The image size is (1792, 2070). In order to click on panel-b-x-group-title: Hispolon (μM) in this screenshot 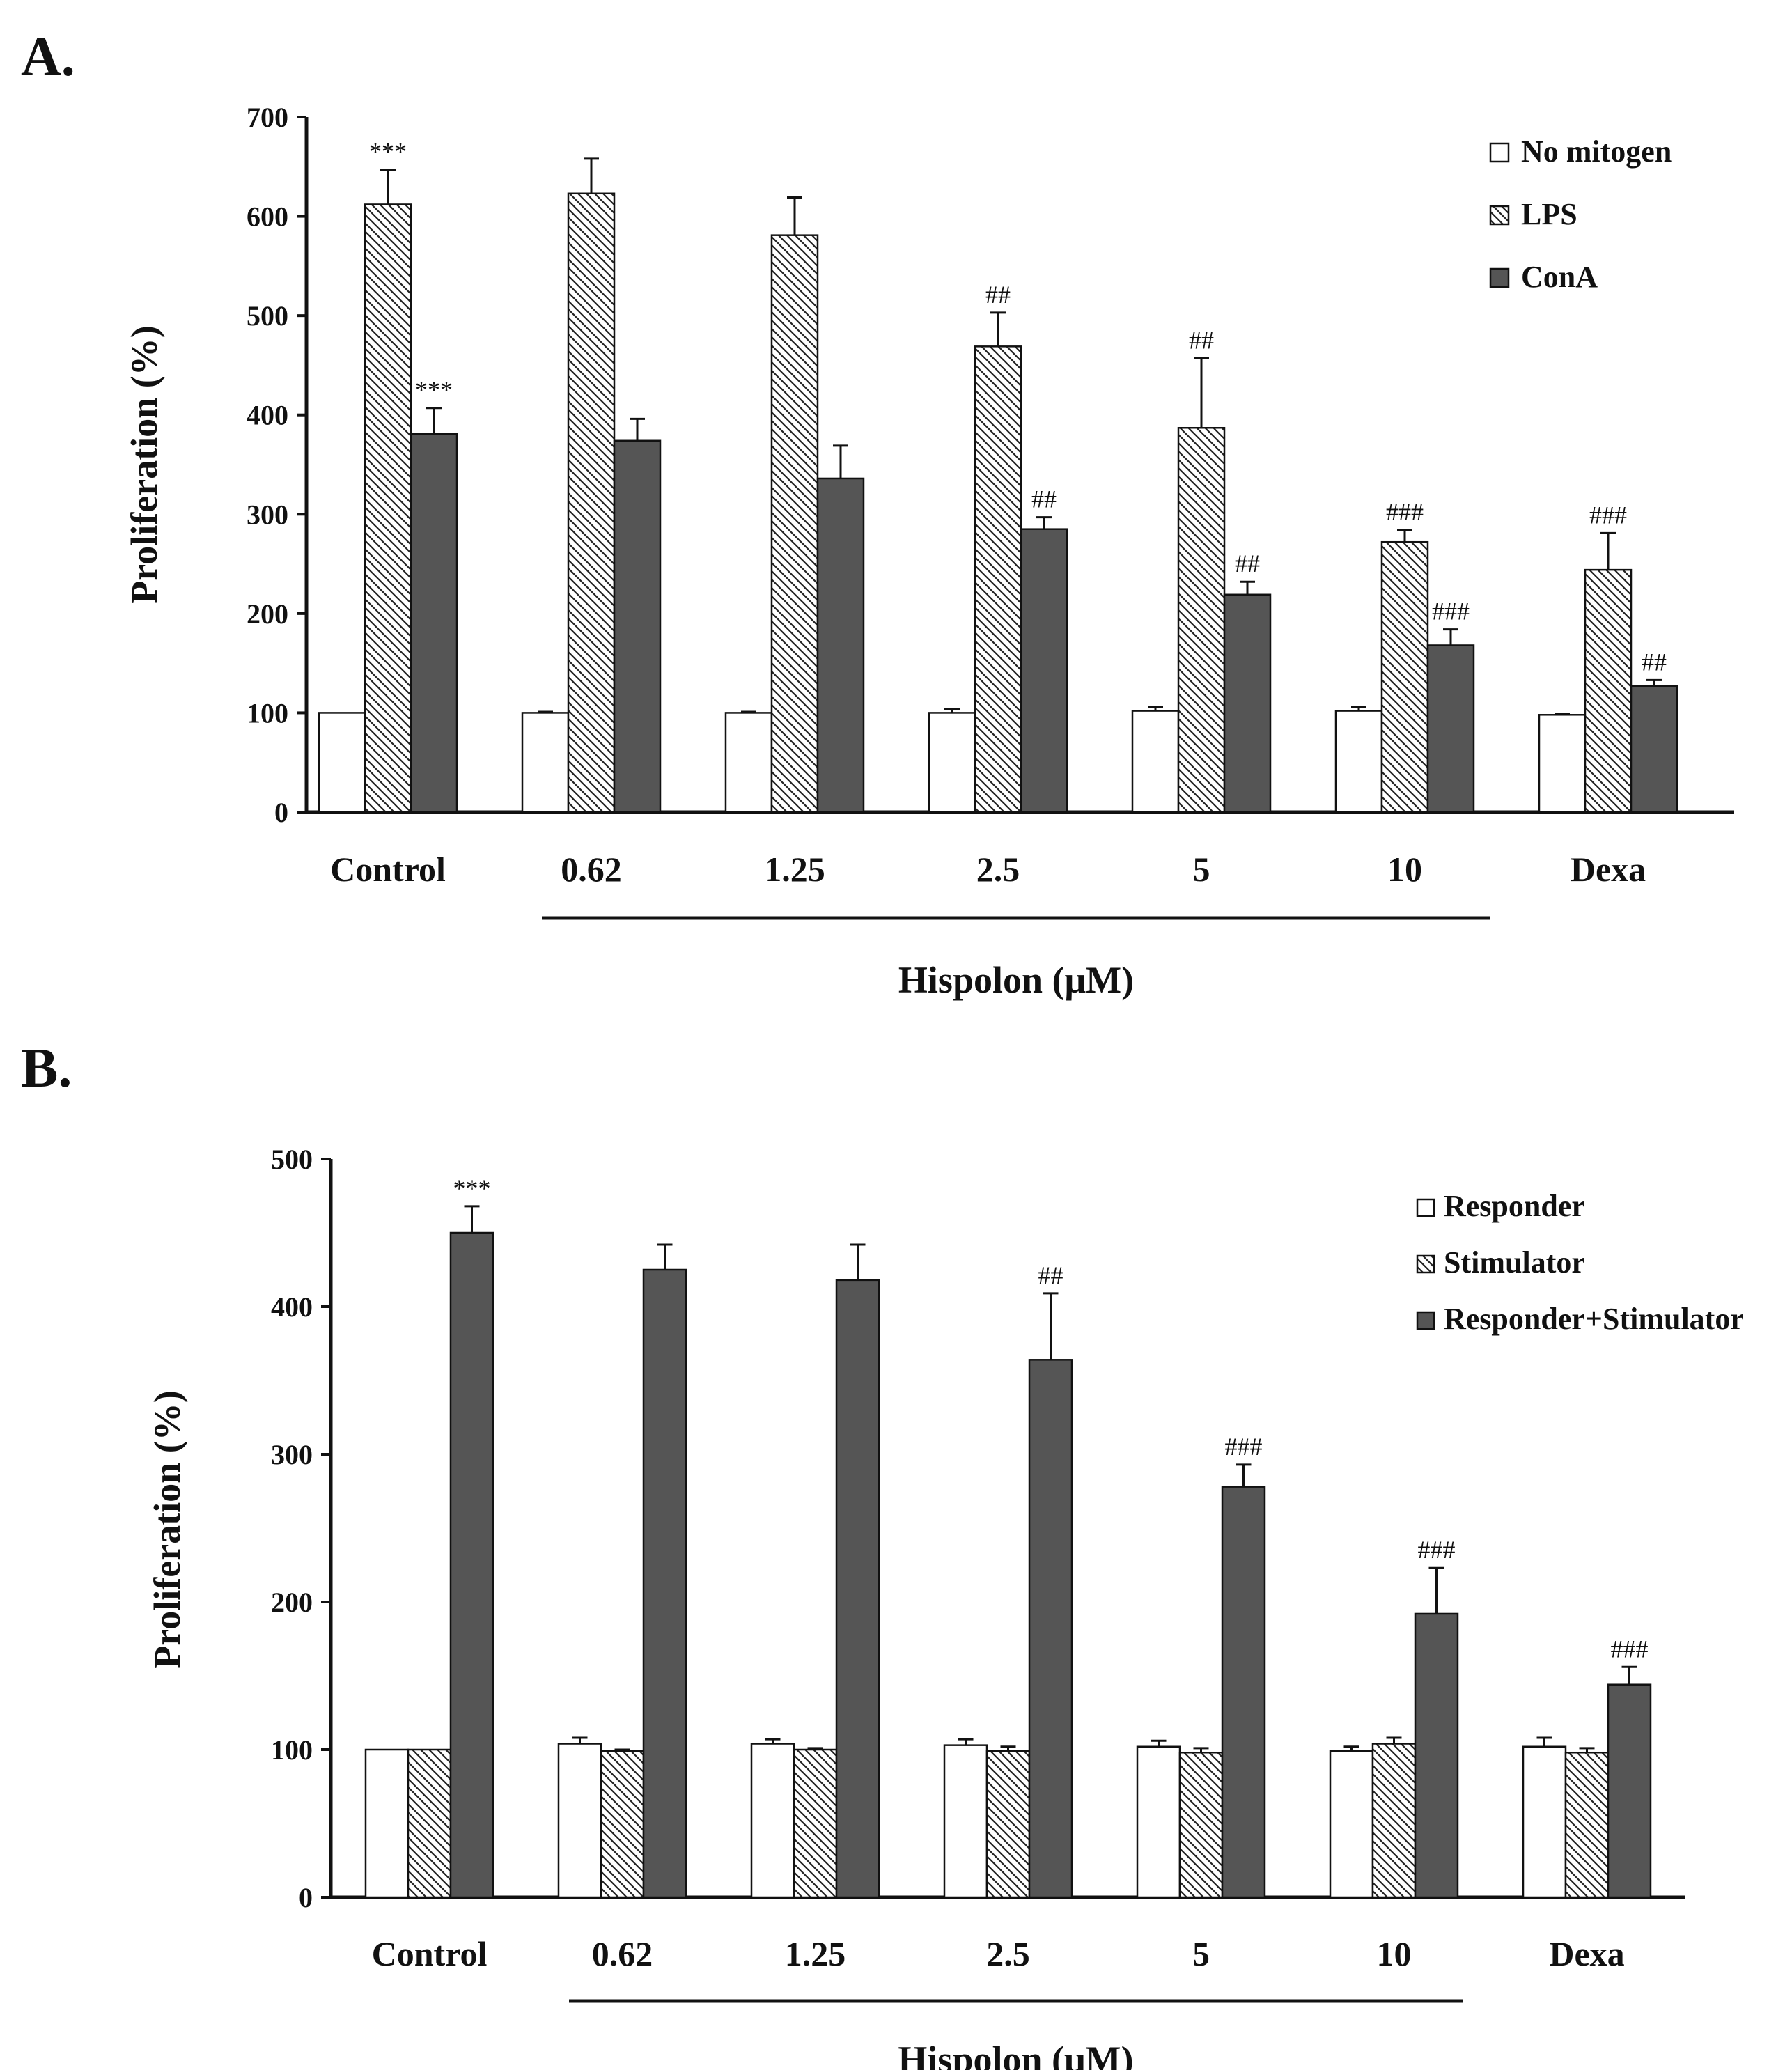, I will do `click(1015, 2054)`.